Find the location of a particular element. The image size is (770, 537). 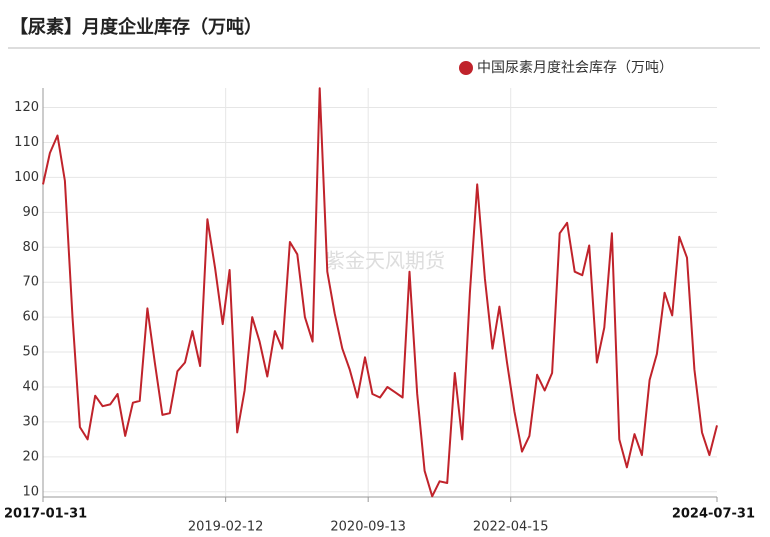

x-tick-label: 2022-04-15 is located at coordinates (511, 527).